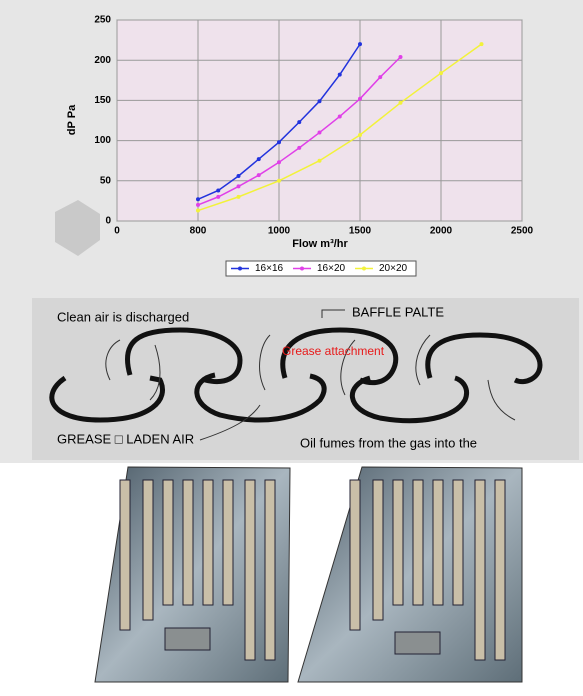 The height and width of the screenshot is (696, 583). I want to click on x-axis-label: Flow m³/hr, so click(320, 244).